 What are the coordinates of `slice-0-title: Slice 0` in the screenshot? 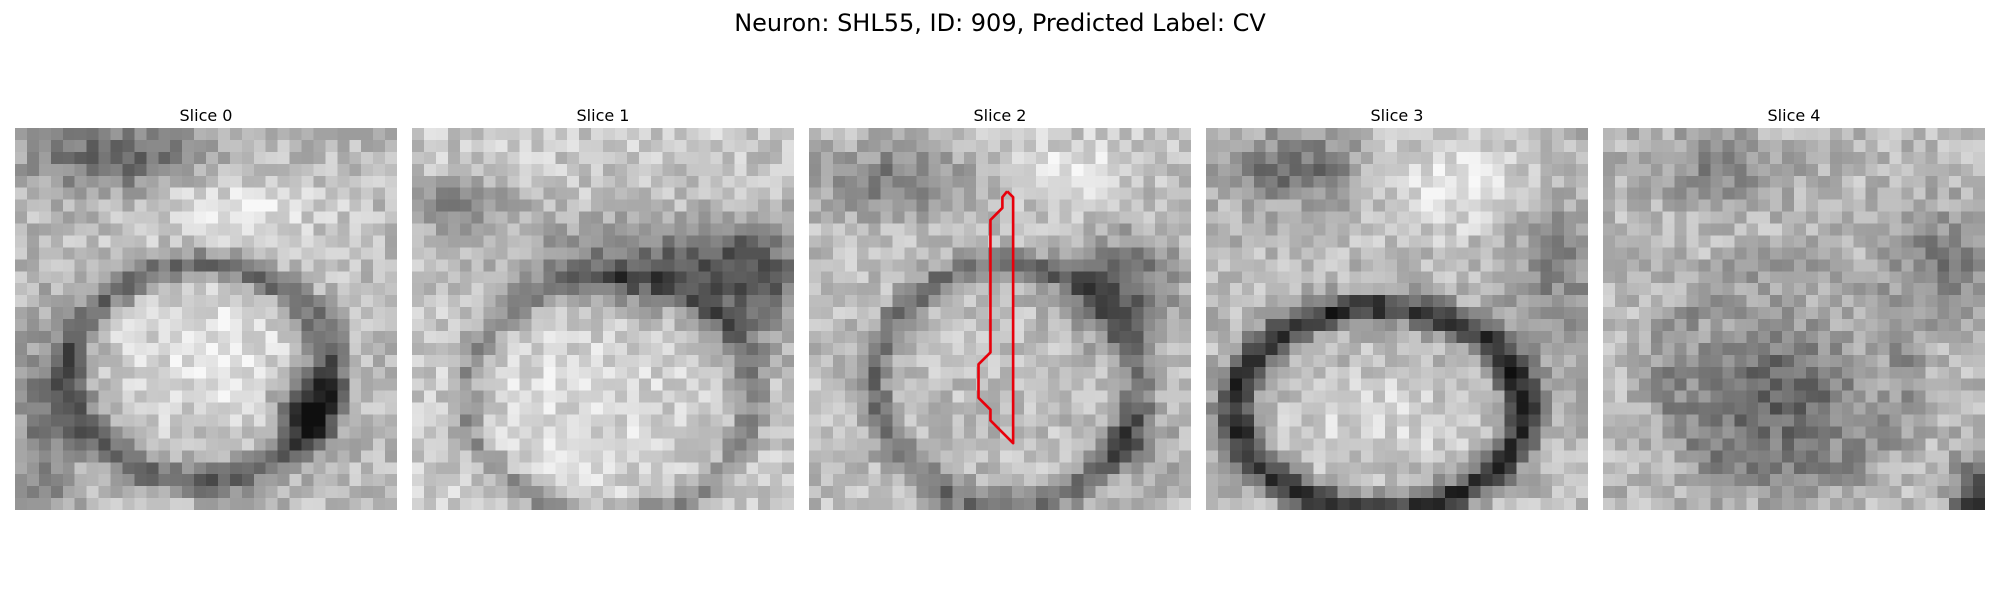 It's located at (206, 115).